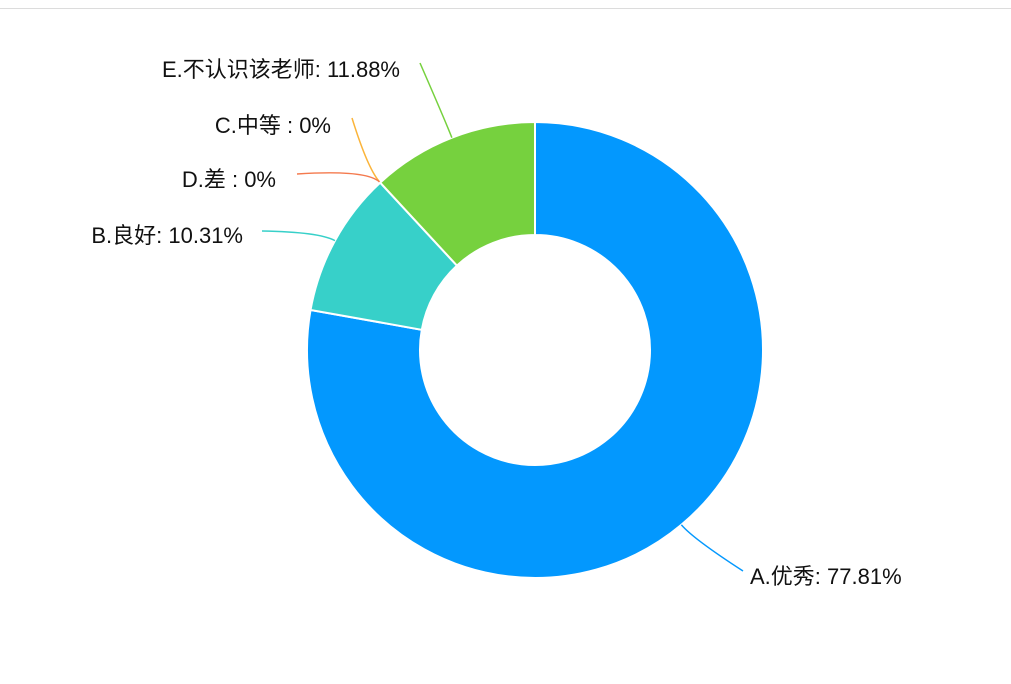 Image resolution: width=1011 pixels, height=684 pixels. Describe the element at coordinates (229, 179) in the screenshot. I see `data-label: D.差 : 0%` at that location.